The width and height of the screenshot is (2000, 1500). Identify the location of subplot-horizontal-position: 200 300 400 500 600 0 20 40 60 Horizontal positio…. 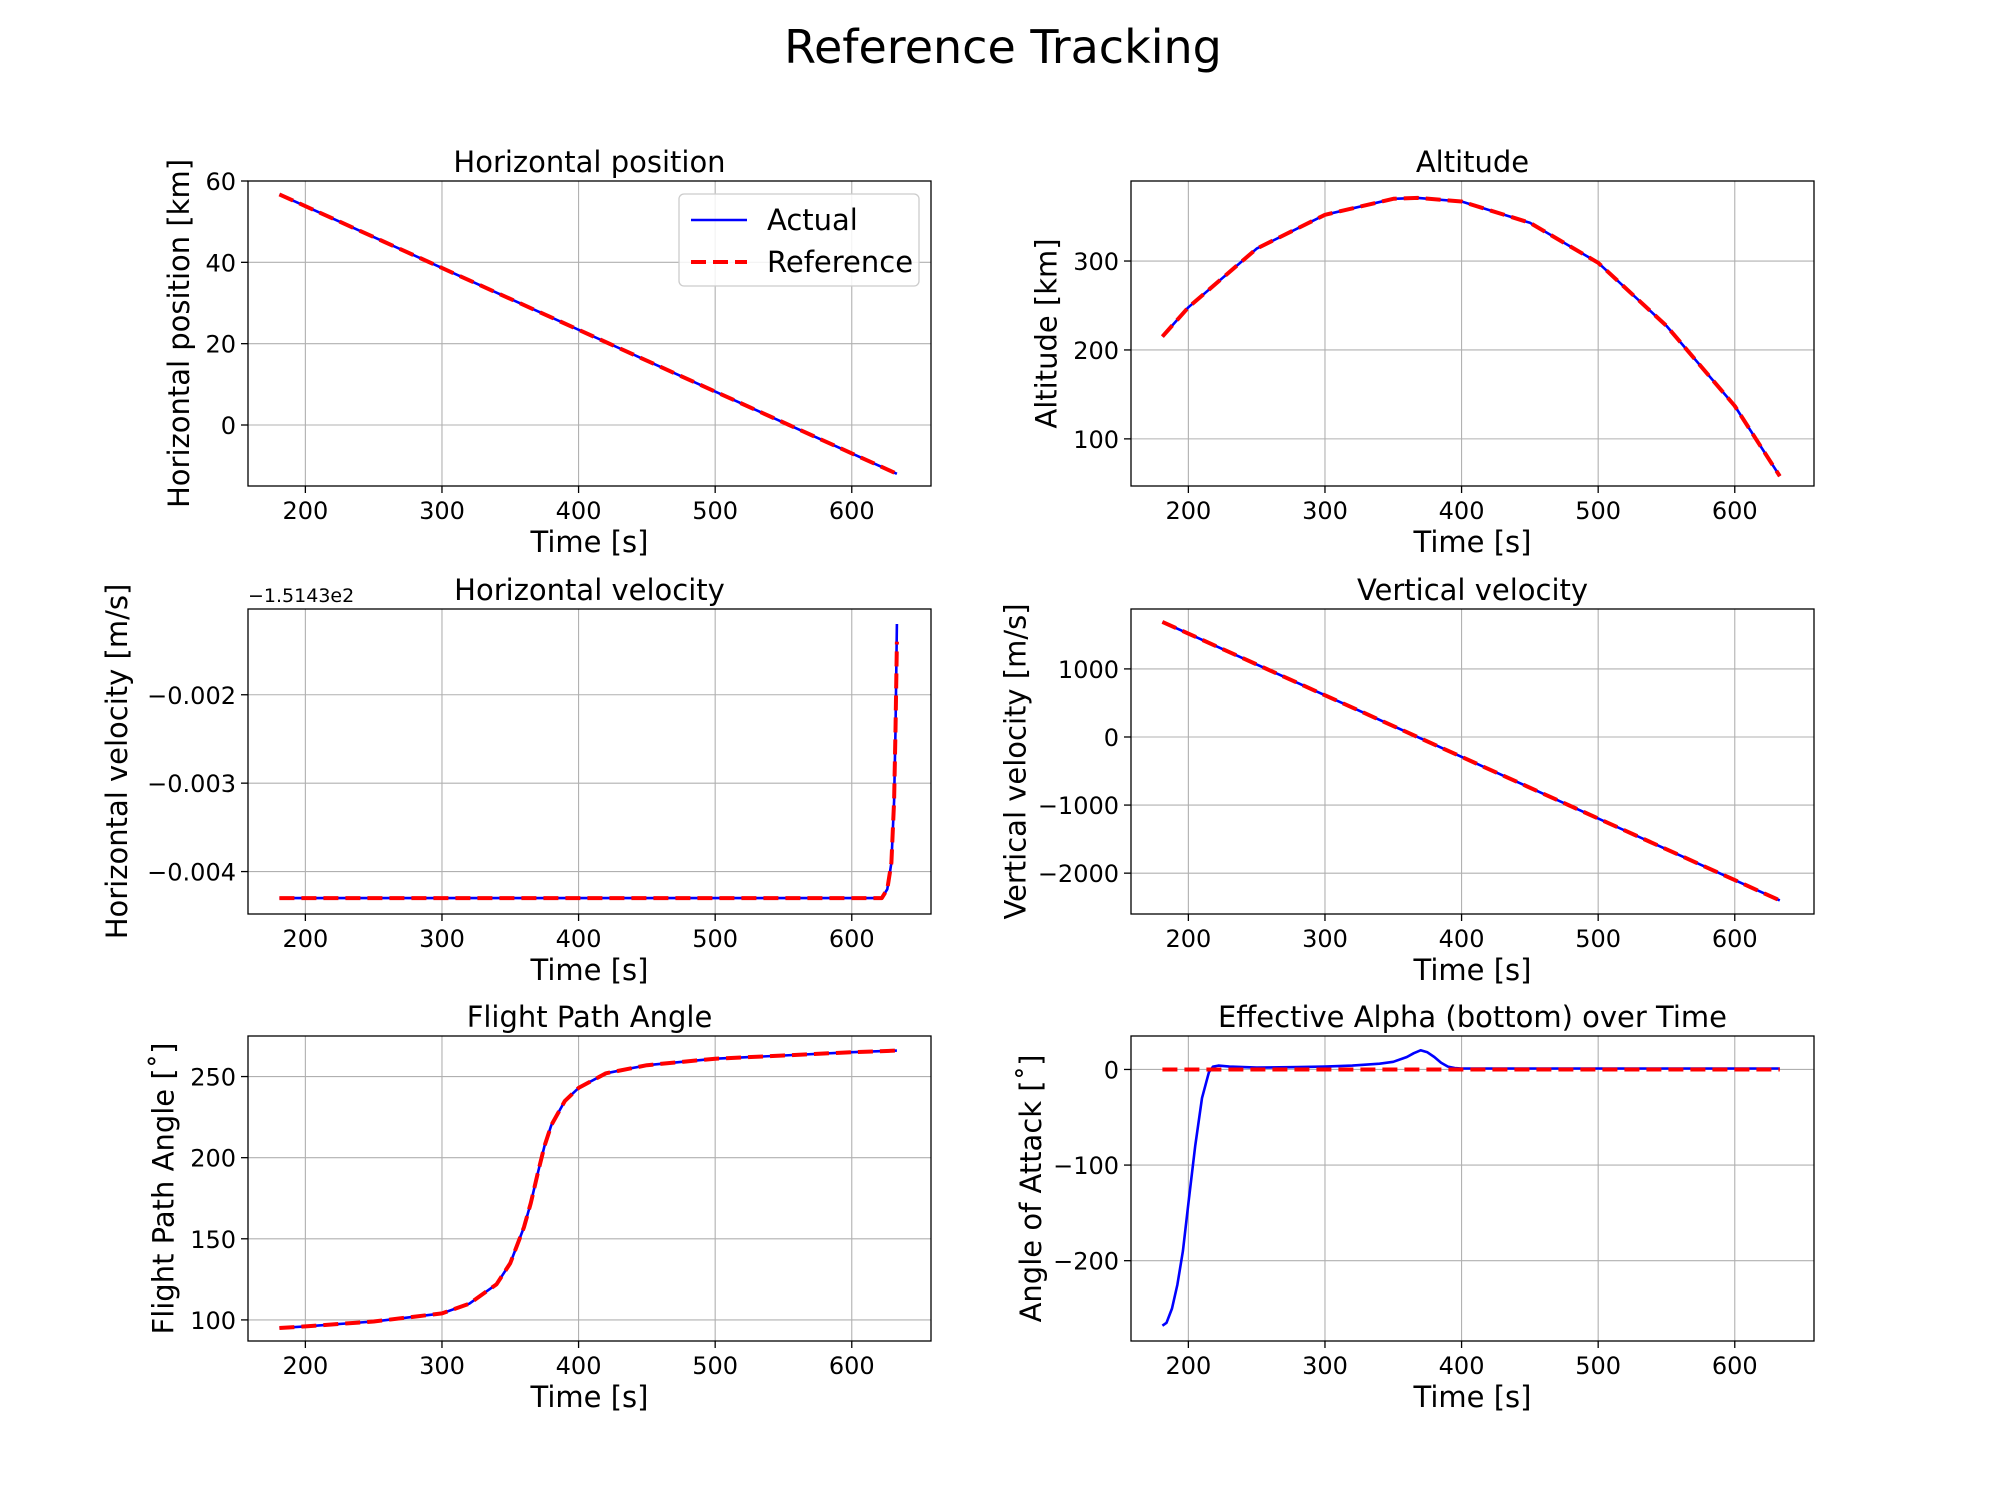
(547, 352).